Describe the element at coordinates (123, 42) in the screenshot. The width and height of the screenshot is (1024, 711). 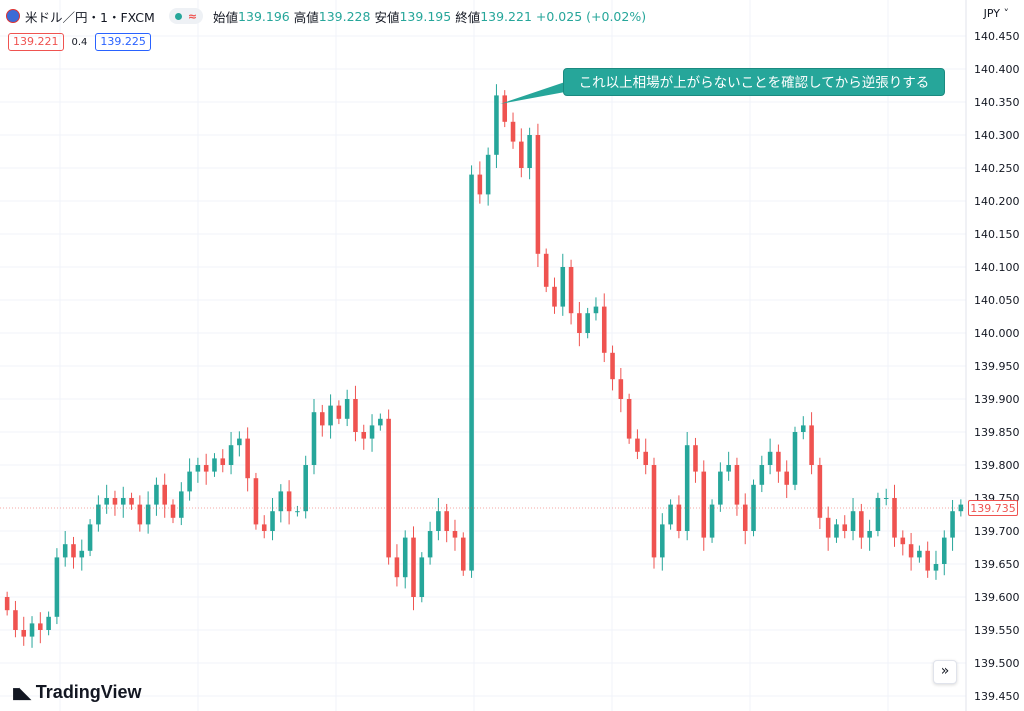
I see `buy-button: 139.225` at that location.